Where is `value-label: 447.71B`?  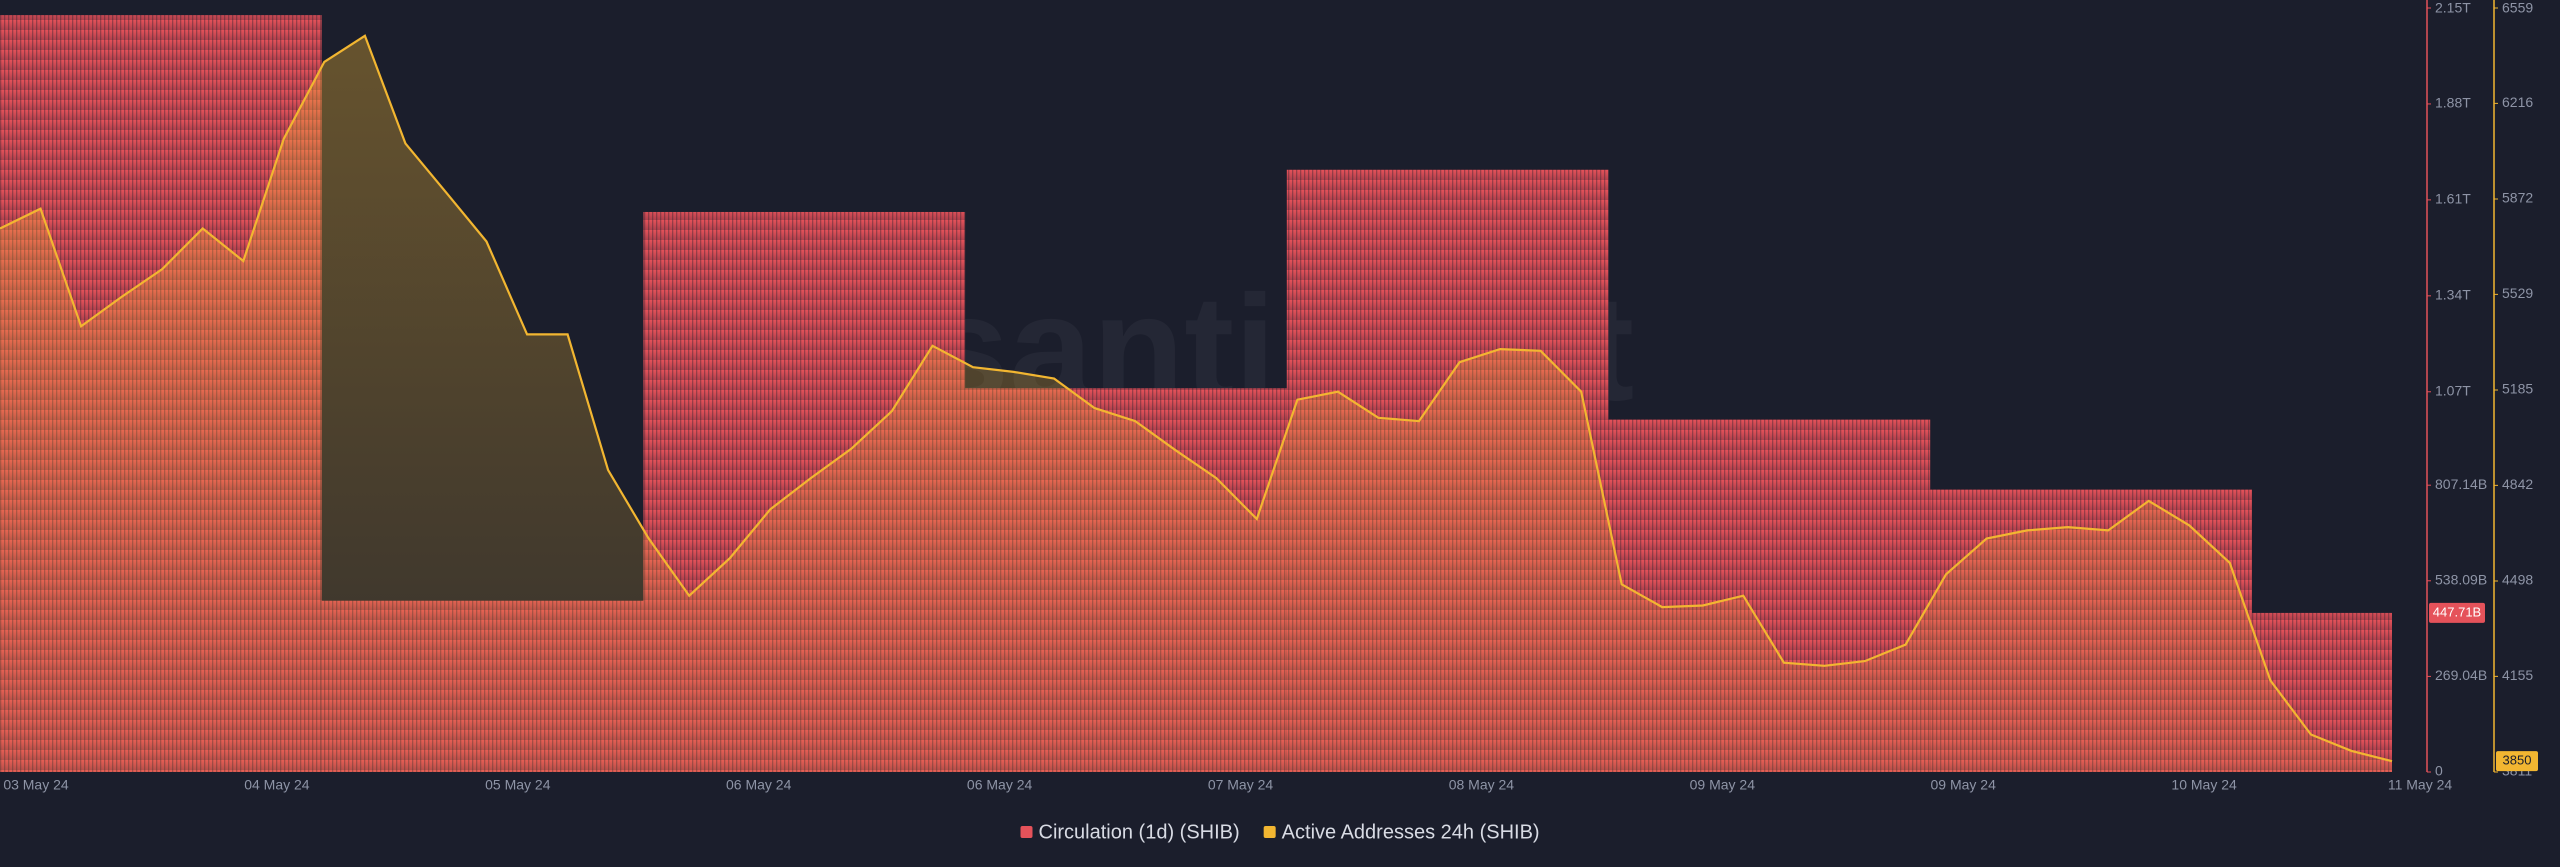 value-label: 447.71B is located at coordinates (2457, 611).